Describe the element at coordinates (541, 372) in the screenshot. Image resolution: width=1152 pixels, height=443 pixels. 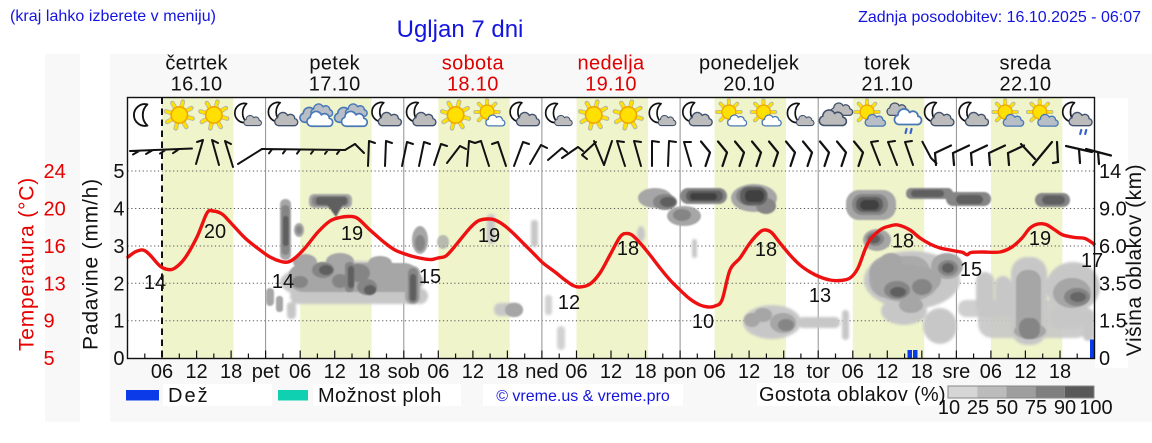
I see `svg-text: ned` at that location.